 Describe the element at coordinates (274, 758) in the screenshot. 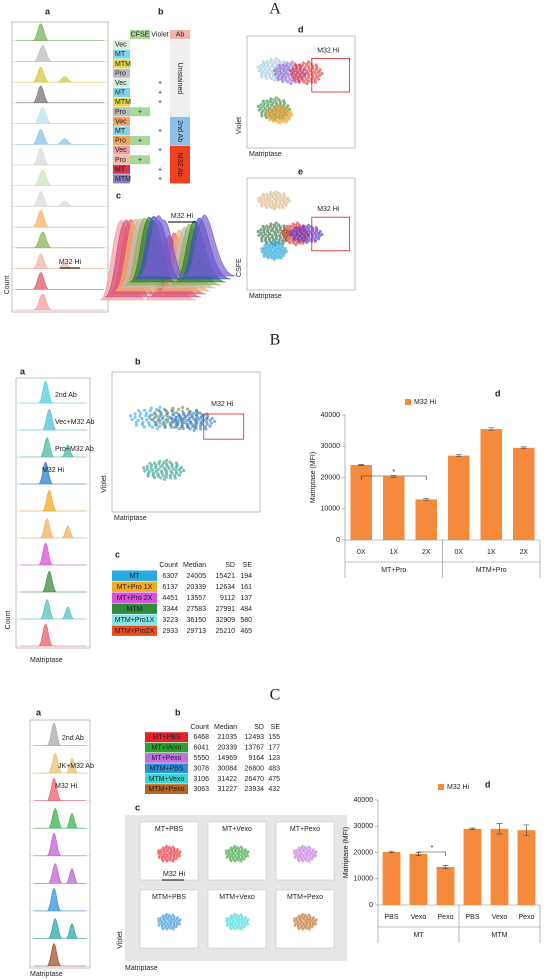

I see `label: 123` at that location.